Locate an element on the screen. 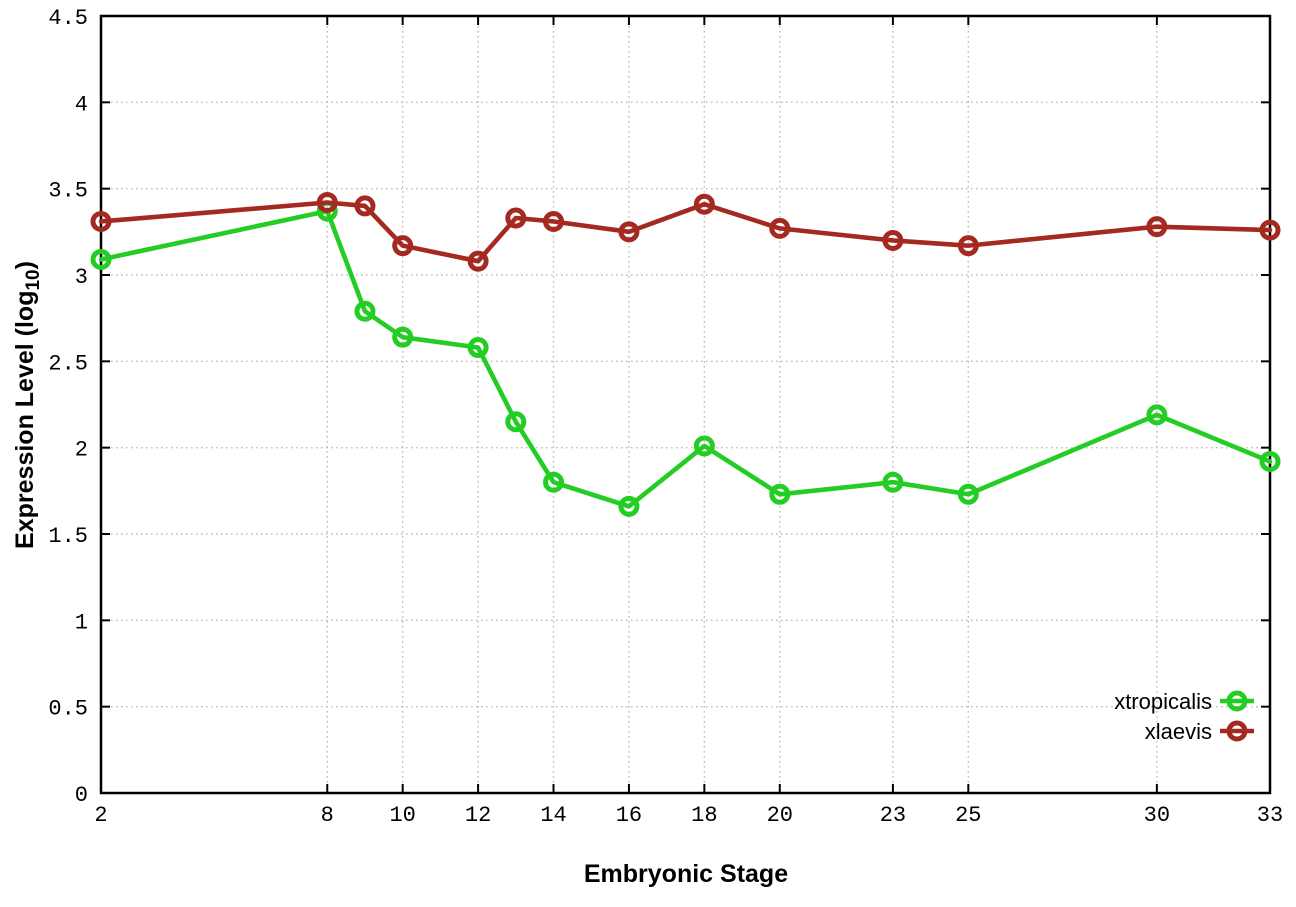 The image size is (1296, 907). x-tick-label-33: 33 is located at coordinates (1270, 815).